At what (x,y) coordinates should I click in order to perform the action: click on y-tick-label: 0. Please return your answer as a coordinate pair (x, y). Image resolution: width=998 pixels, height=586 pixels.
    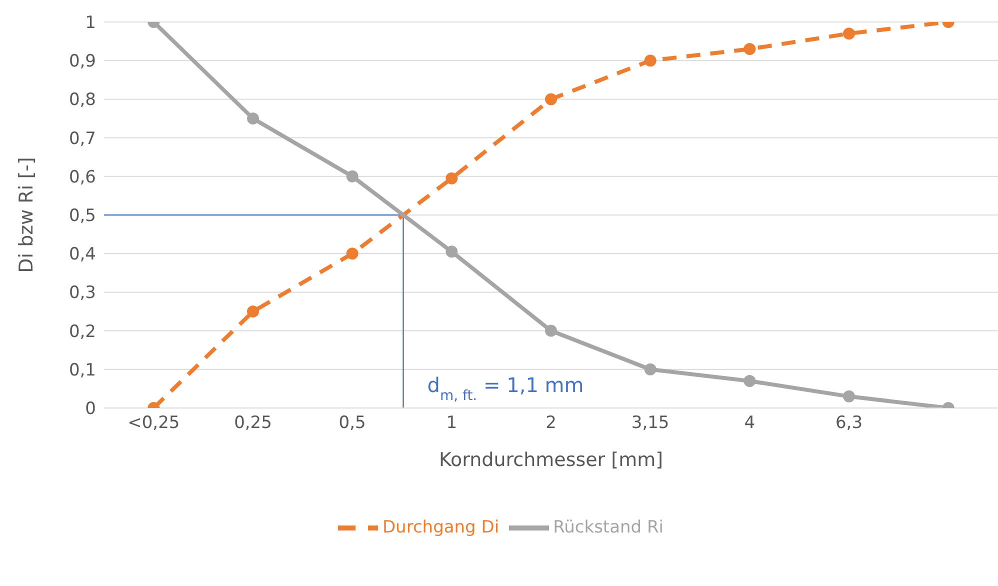
    Looking at the image, I should click on (90, 409).